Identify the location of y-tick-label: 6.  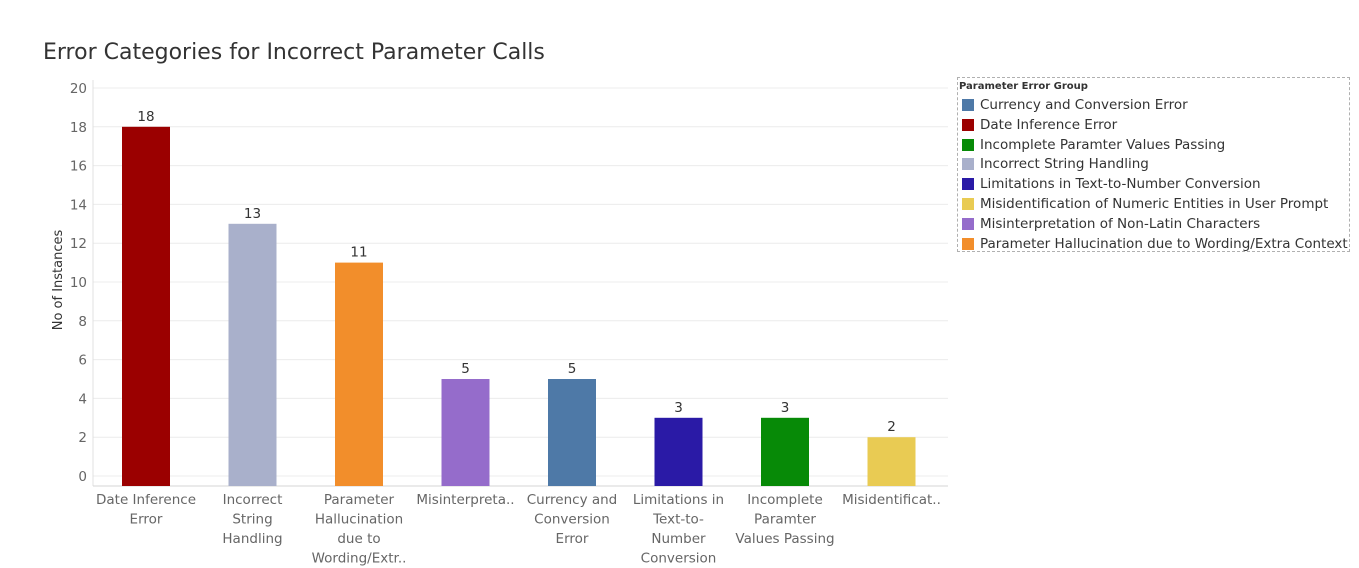
(82, 361).